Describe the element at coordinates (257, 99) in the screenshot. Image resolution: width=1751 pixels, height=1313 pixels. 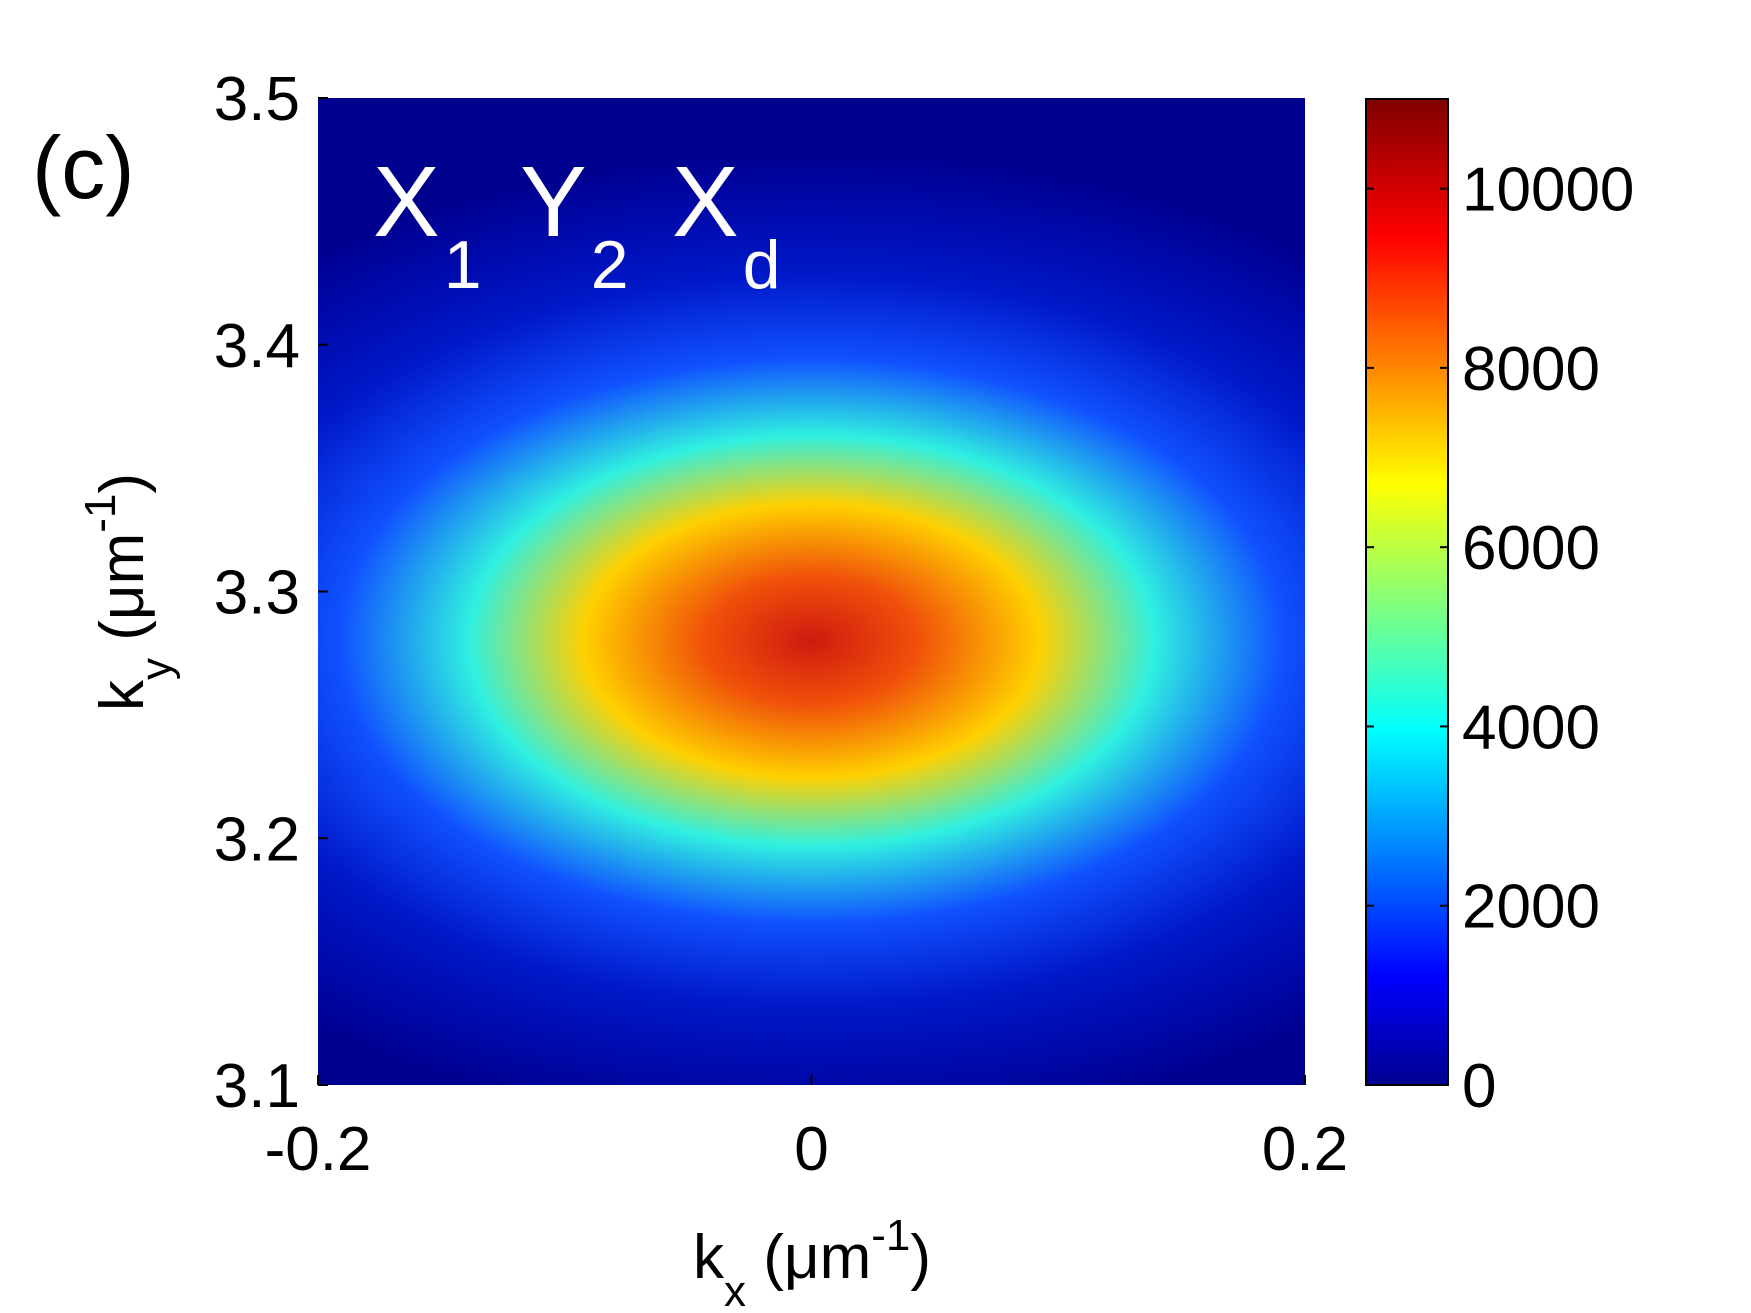
I see `y-tick-label: 3.5` at that location.